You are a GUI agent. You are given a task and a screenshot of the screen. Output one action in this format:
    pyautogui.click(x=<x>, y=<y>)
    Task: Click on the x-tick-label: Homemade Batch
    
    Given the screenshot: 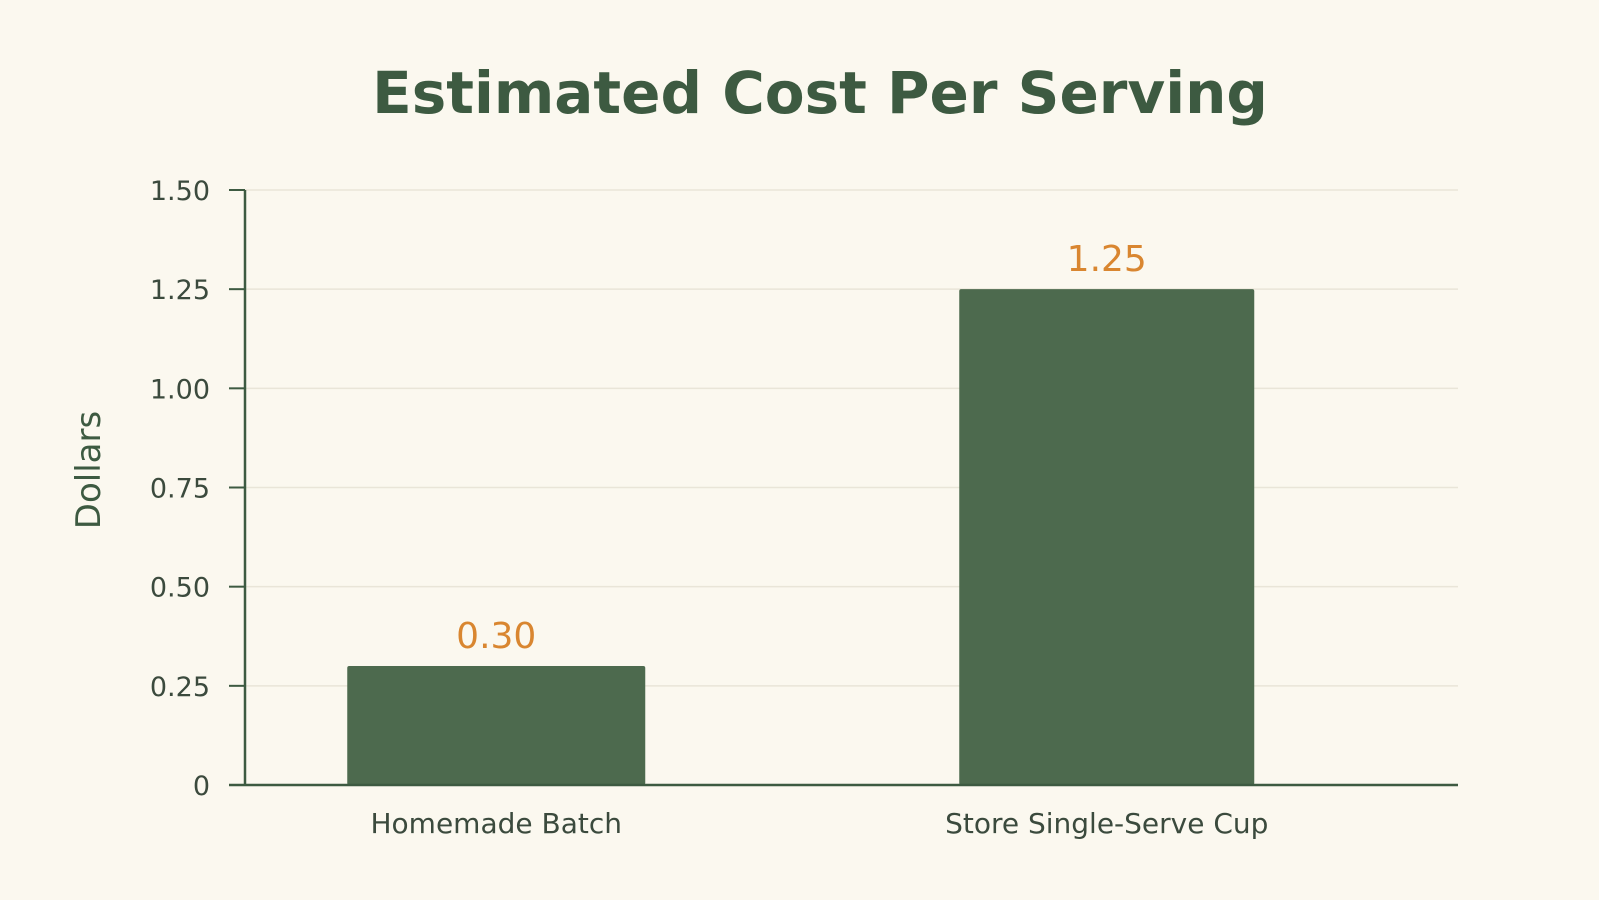 What is the action you would take?
    pyautogui.click(x=496, y=823)
    